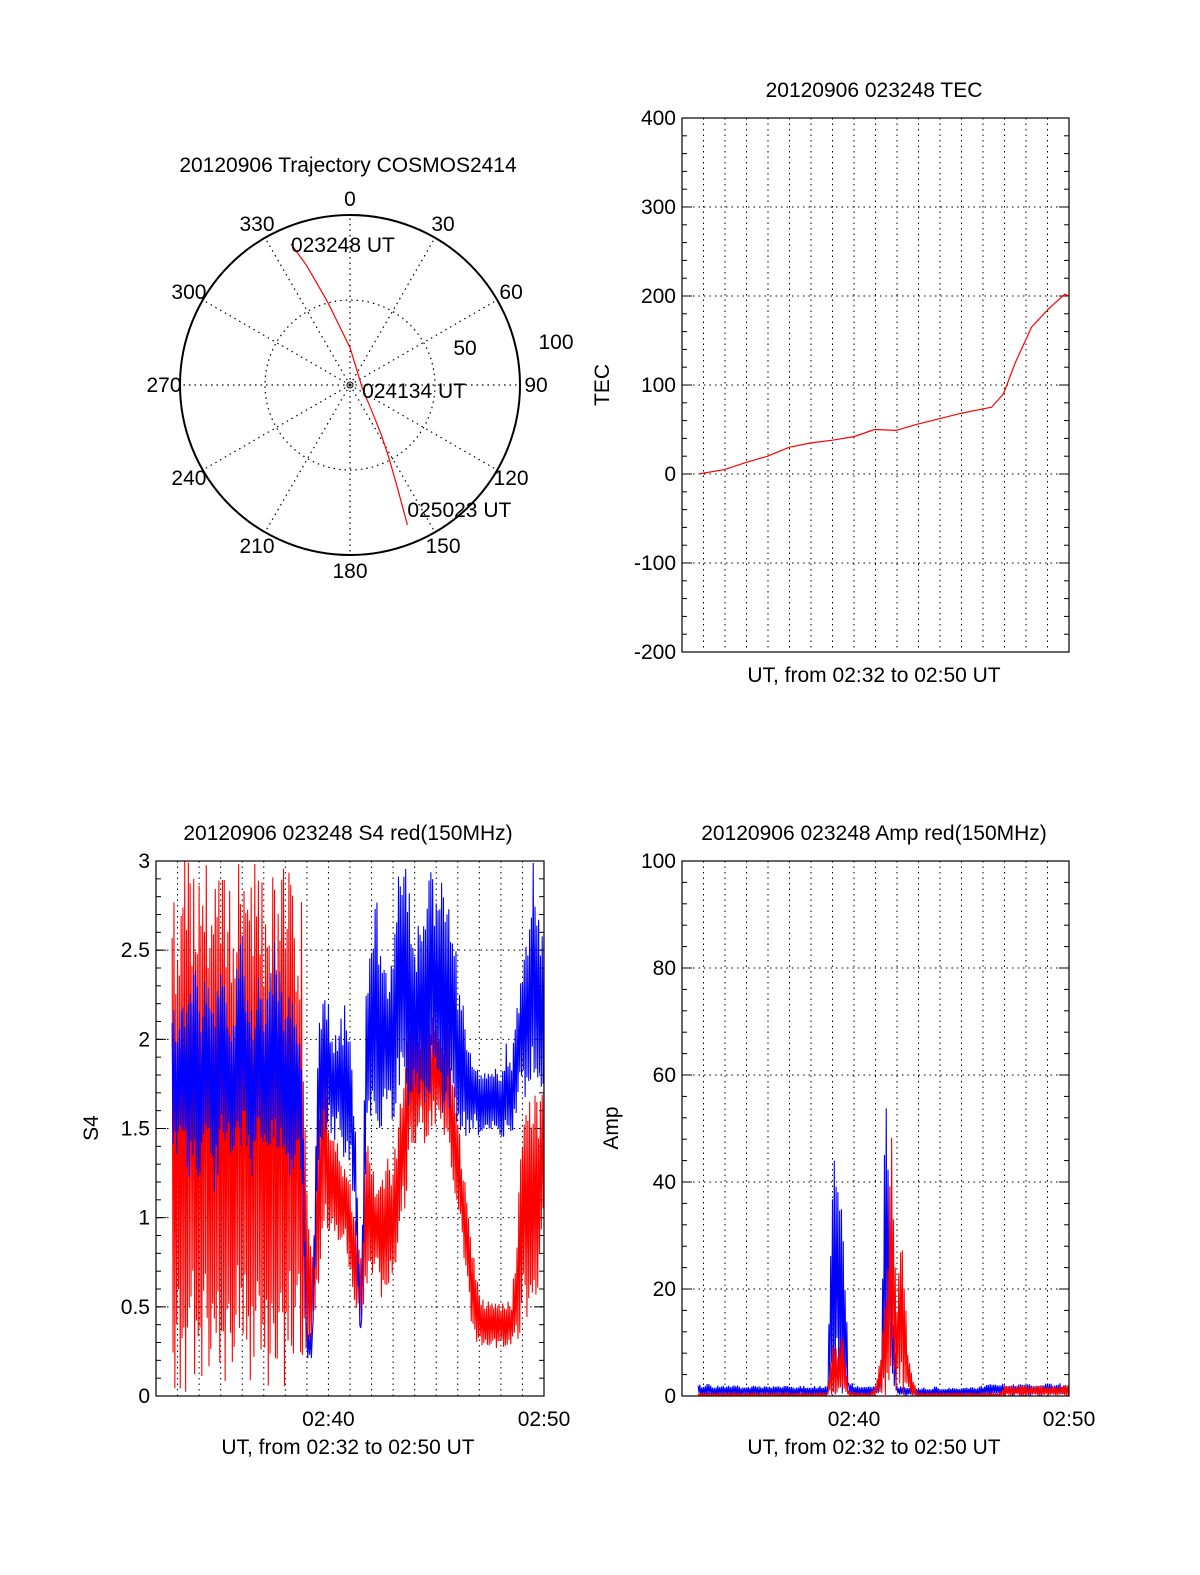 Image resolution: width=1200 pixels, height=1575 pixels. What do you see at coordinates (535, 385) in the screenshot?
I see `azimuth-label: 90` at bounding box center [535, 385].